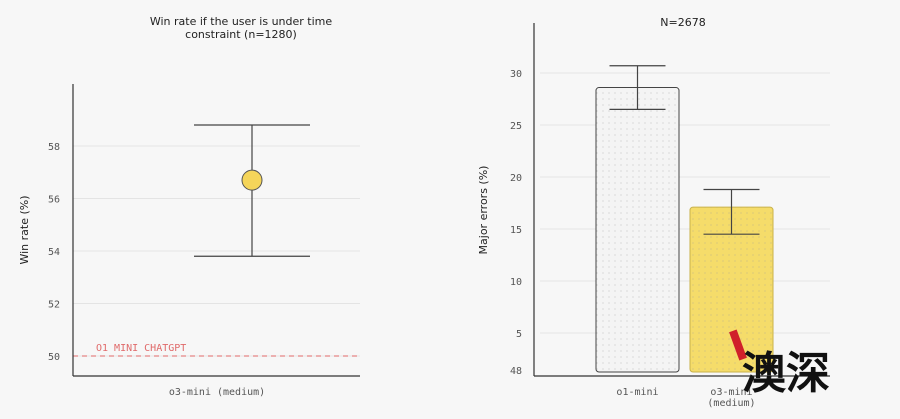 This screenshot has height=419, width=900. What do you see at coordinates (738, 345) in the screenshot?
I see `watermark-accent` at bounding box center [738, 345].